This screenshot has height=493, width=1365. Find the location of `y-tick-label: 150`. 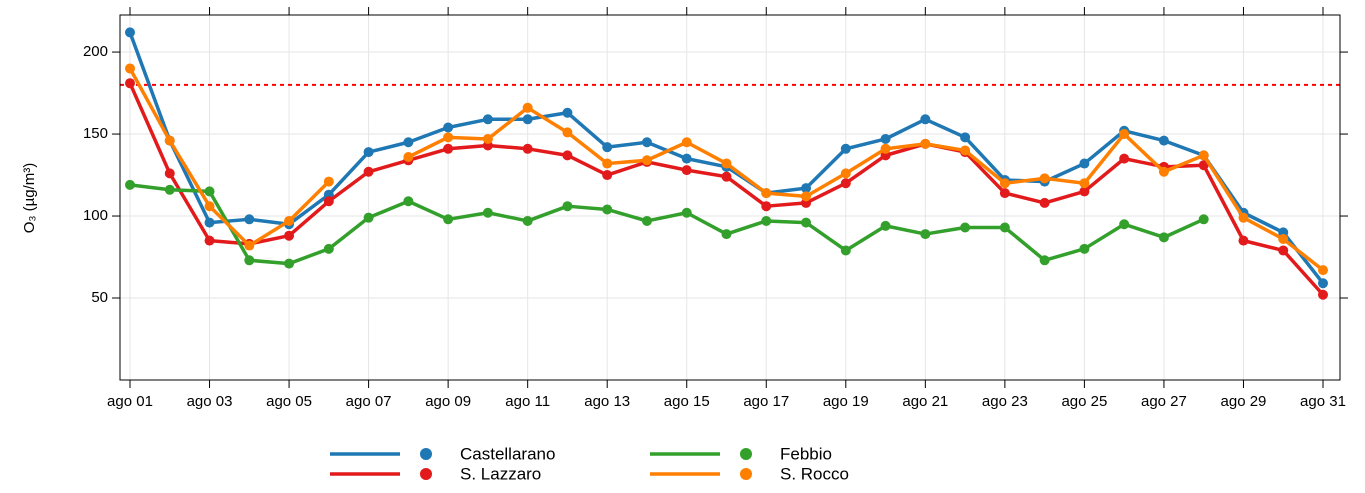

y-tick-label: 150 is located at coordinates (95, 133).